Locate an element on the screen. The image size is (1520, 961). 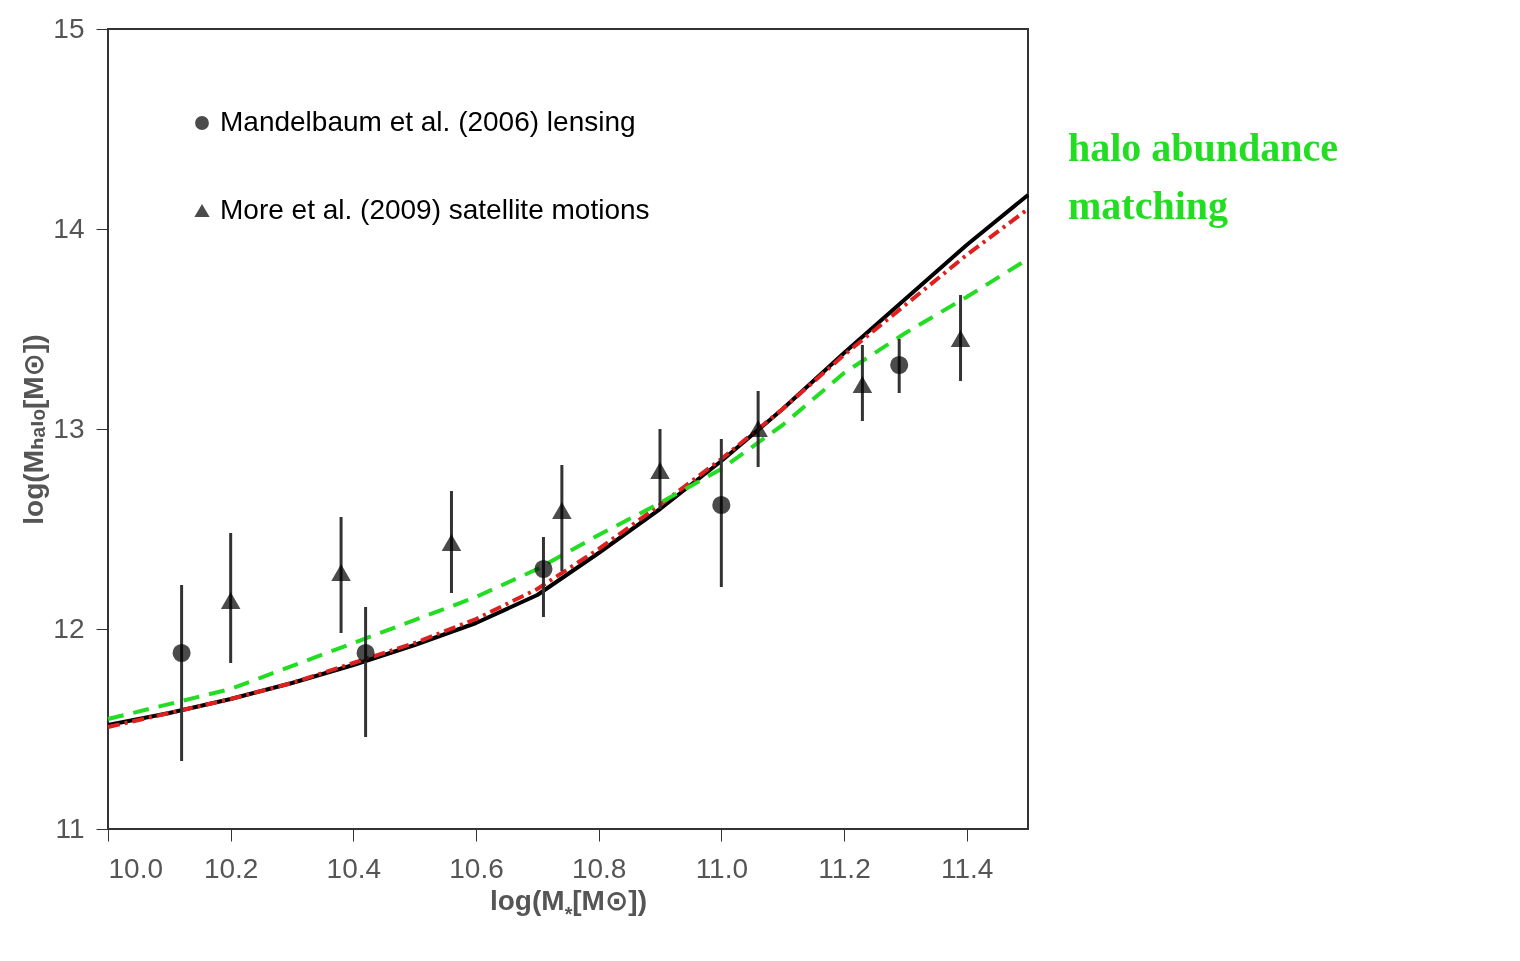
legend-label: Mandelbaum et al. (2006) lensing is located at coordinates (428, 121).